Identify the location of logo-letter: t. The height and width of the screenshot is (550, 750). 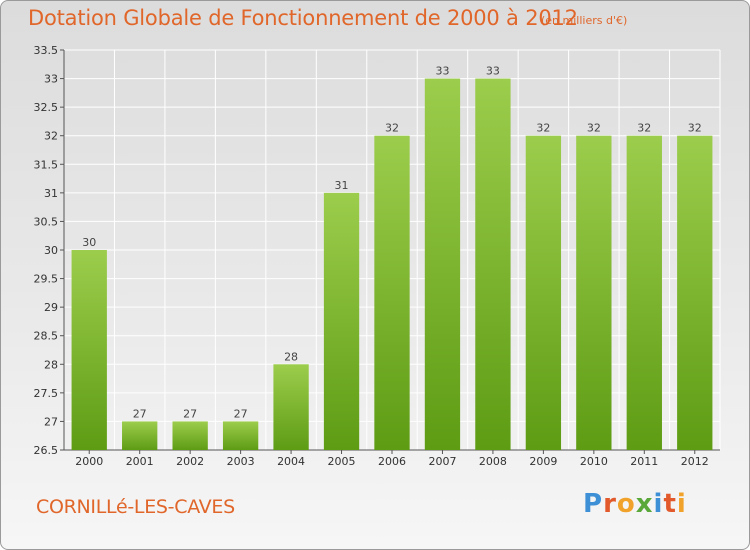
(670, 504).